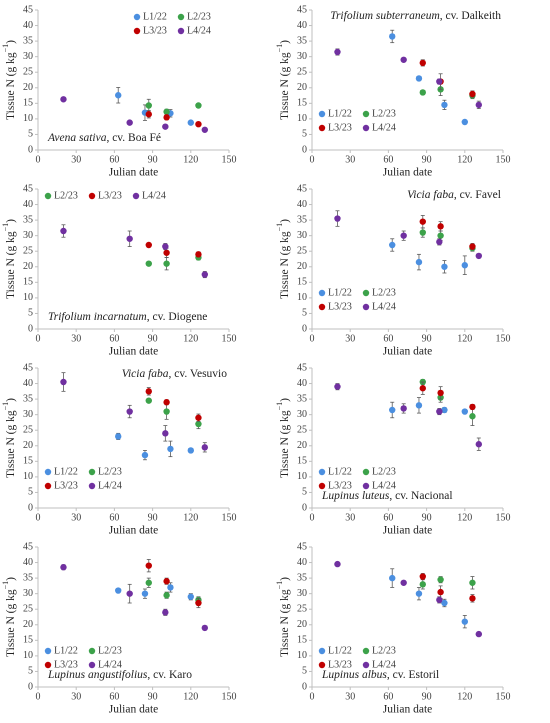  What do you see at coordinates (30, 313) in the screenshot?
I see `y-tick-label: 5` at bounding box center [30, 313].